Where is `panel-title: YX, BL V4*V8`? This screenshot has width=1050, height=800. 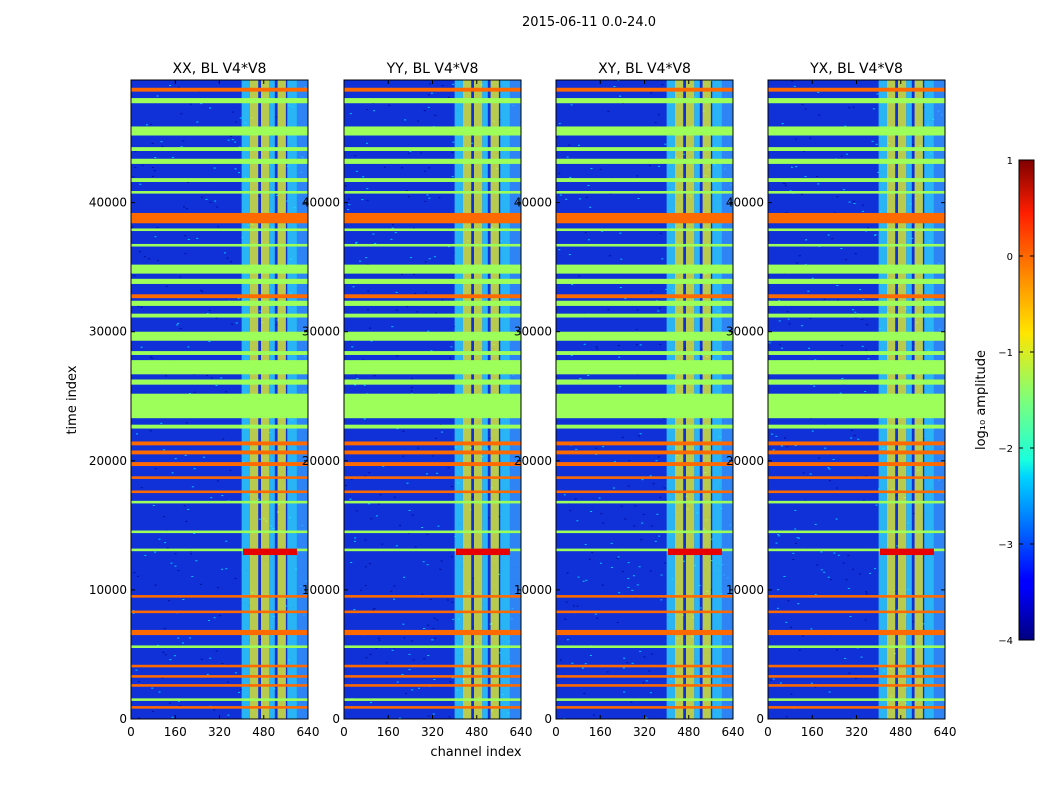
panel-title: YX, BL V4*V8 is located at coordinates (856, 69).